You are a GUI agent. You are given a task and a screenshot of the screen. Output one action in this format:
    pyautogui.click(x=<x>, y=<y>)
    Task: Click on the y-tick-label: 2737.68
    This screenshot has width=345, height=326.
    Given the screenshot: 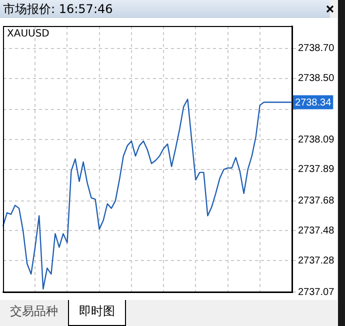 What is the action you would take?
    pyautogui.click(x=316, y=201)
    